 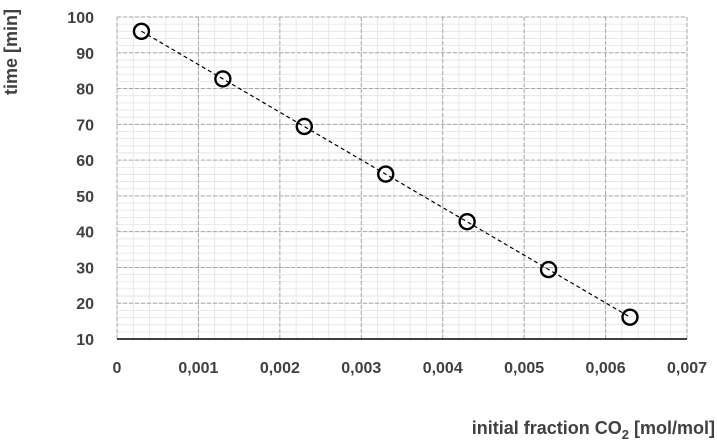 I want to click on x-tick-label: 0,004, so click(x=443, y=368).